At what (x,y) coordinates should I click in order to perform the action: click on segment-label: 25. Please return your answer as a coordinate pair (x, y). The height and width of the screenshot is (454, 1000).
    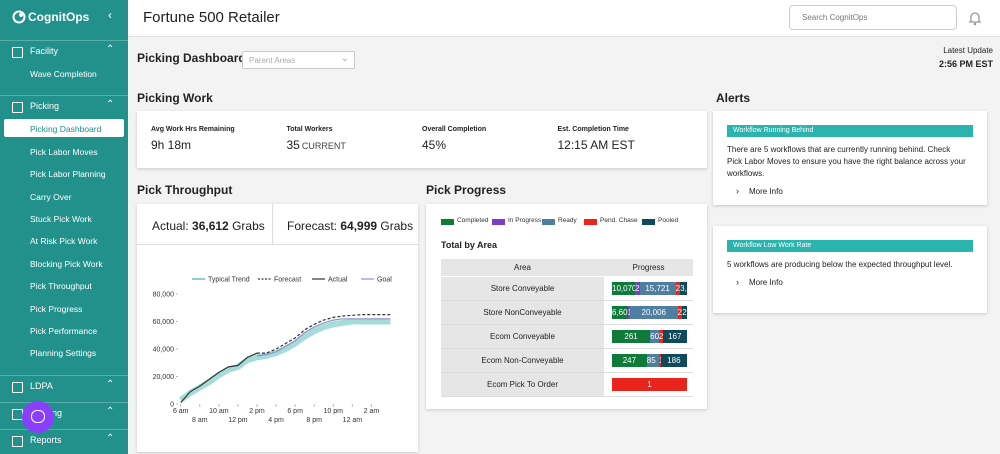
    Looking at the image, I should click on (660, 336).